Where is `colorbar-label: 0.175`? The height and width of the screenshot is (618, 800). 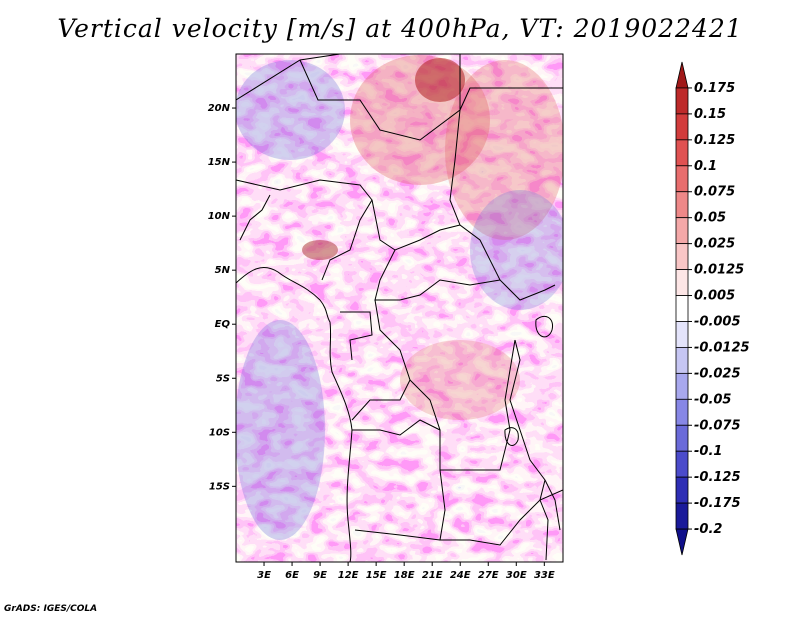
colorbar-label: 0.175 is located at coordinates (714, 88).